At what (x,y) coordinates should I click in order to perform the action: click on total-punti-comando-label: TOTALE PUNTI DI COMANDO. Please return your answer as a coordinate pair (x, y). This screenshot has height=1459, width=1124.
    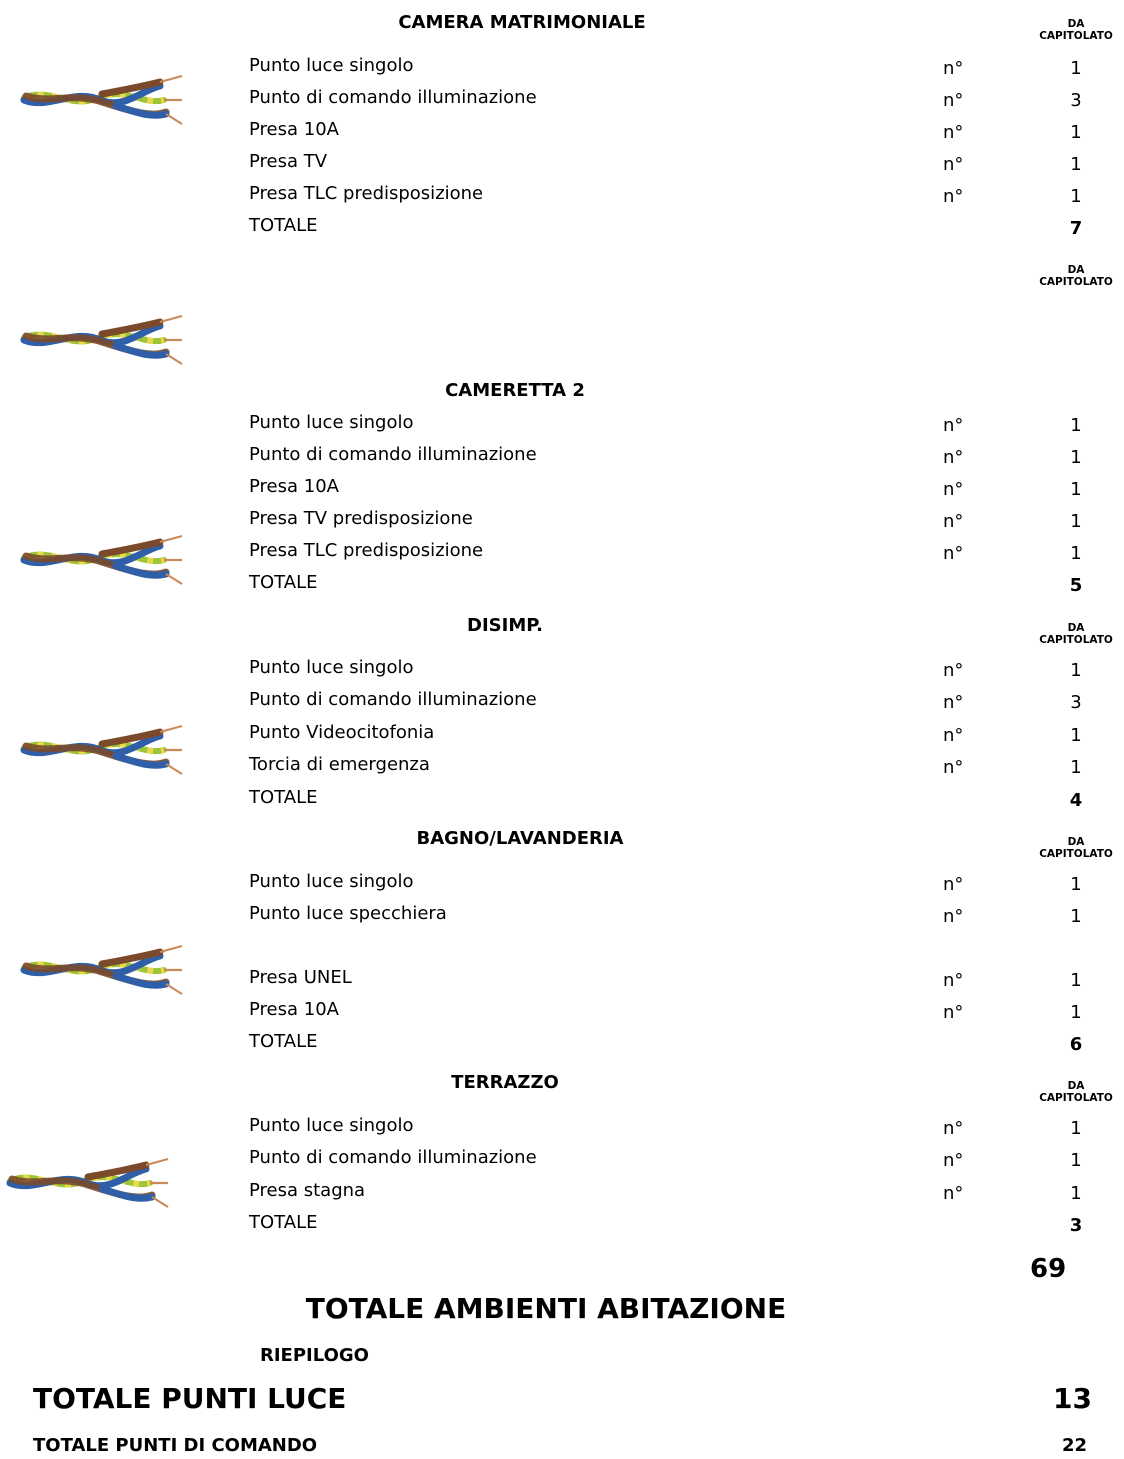
    Looking at the image, I should click on (175, 1445).